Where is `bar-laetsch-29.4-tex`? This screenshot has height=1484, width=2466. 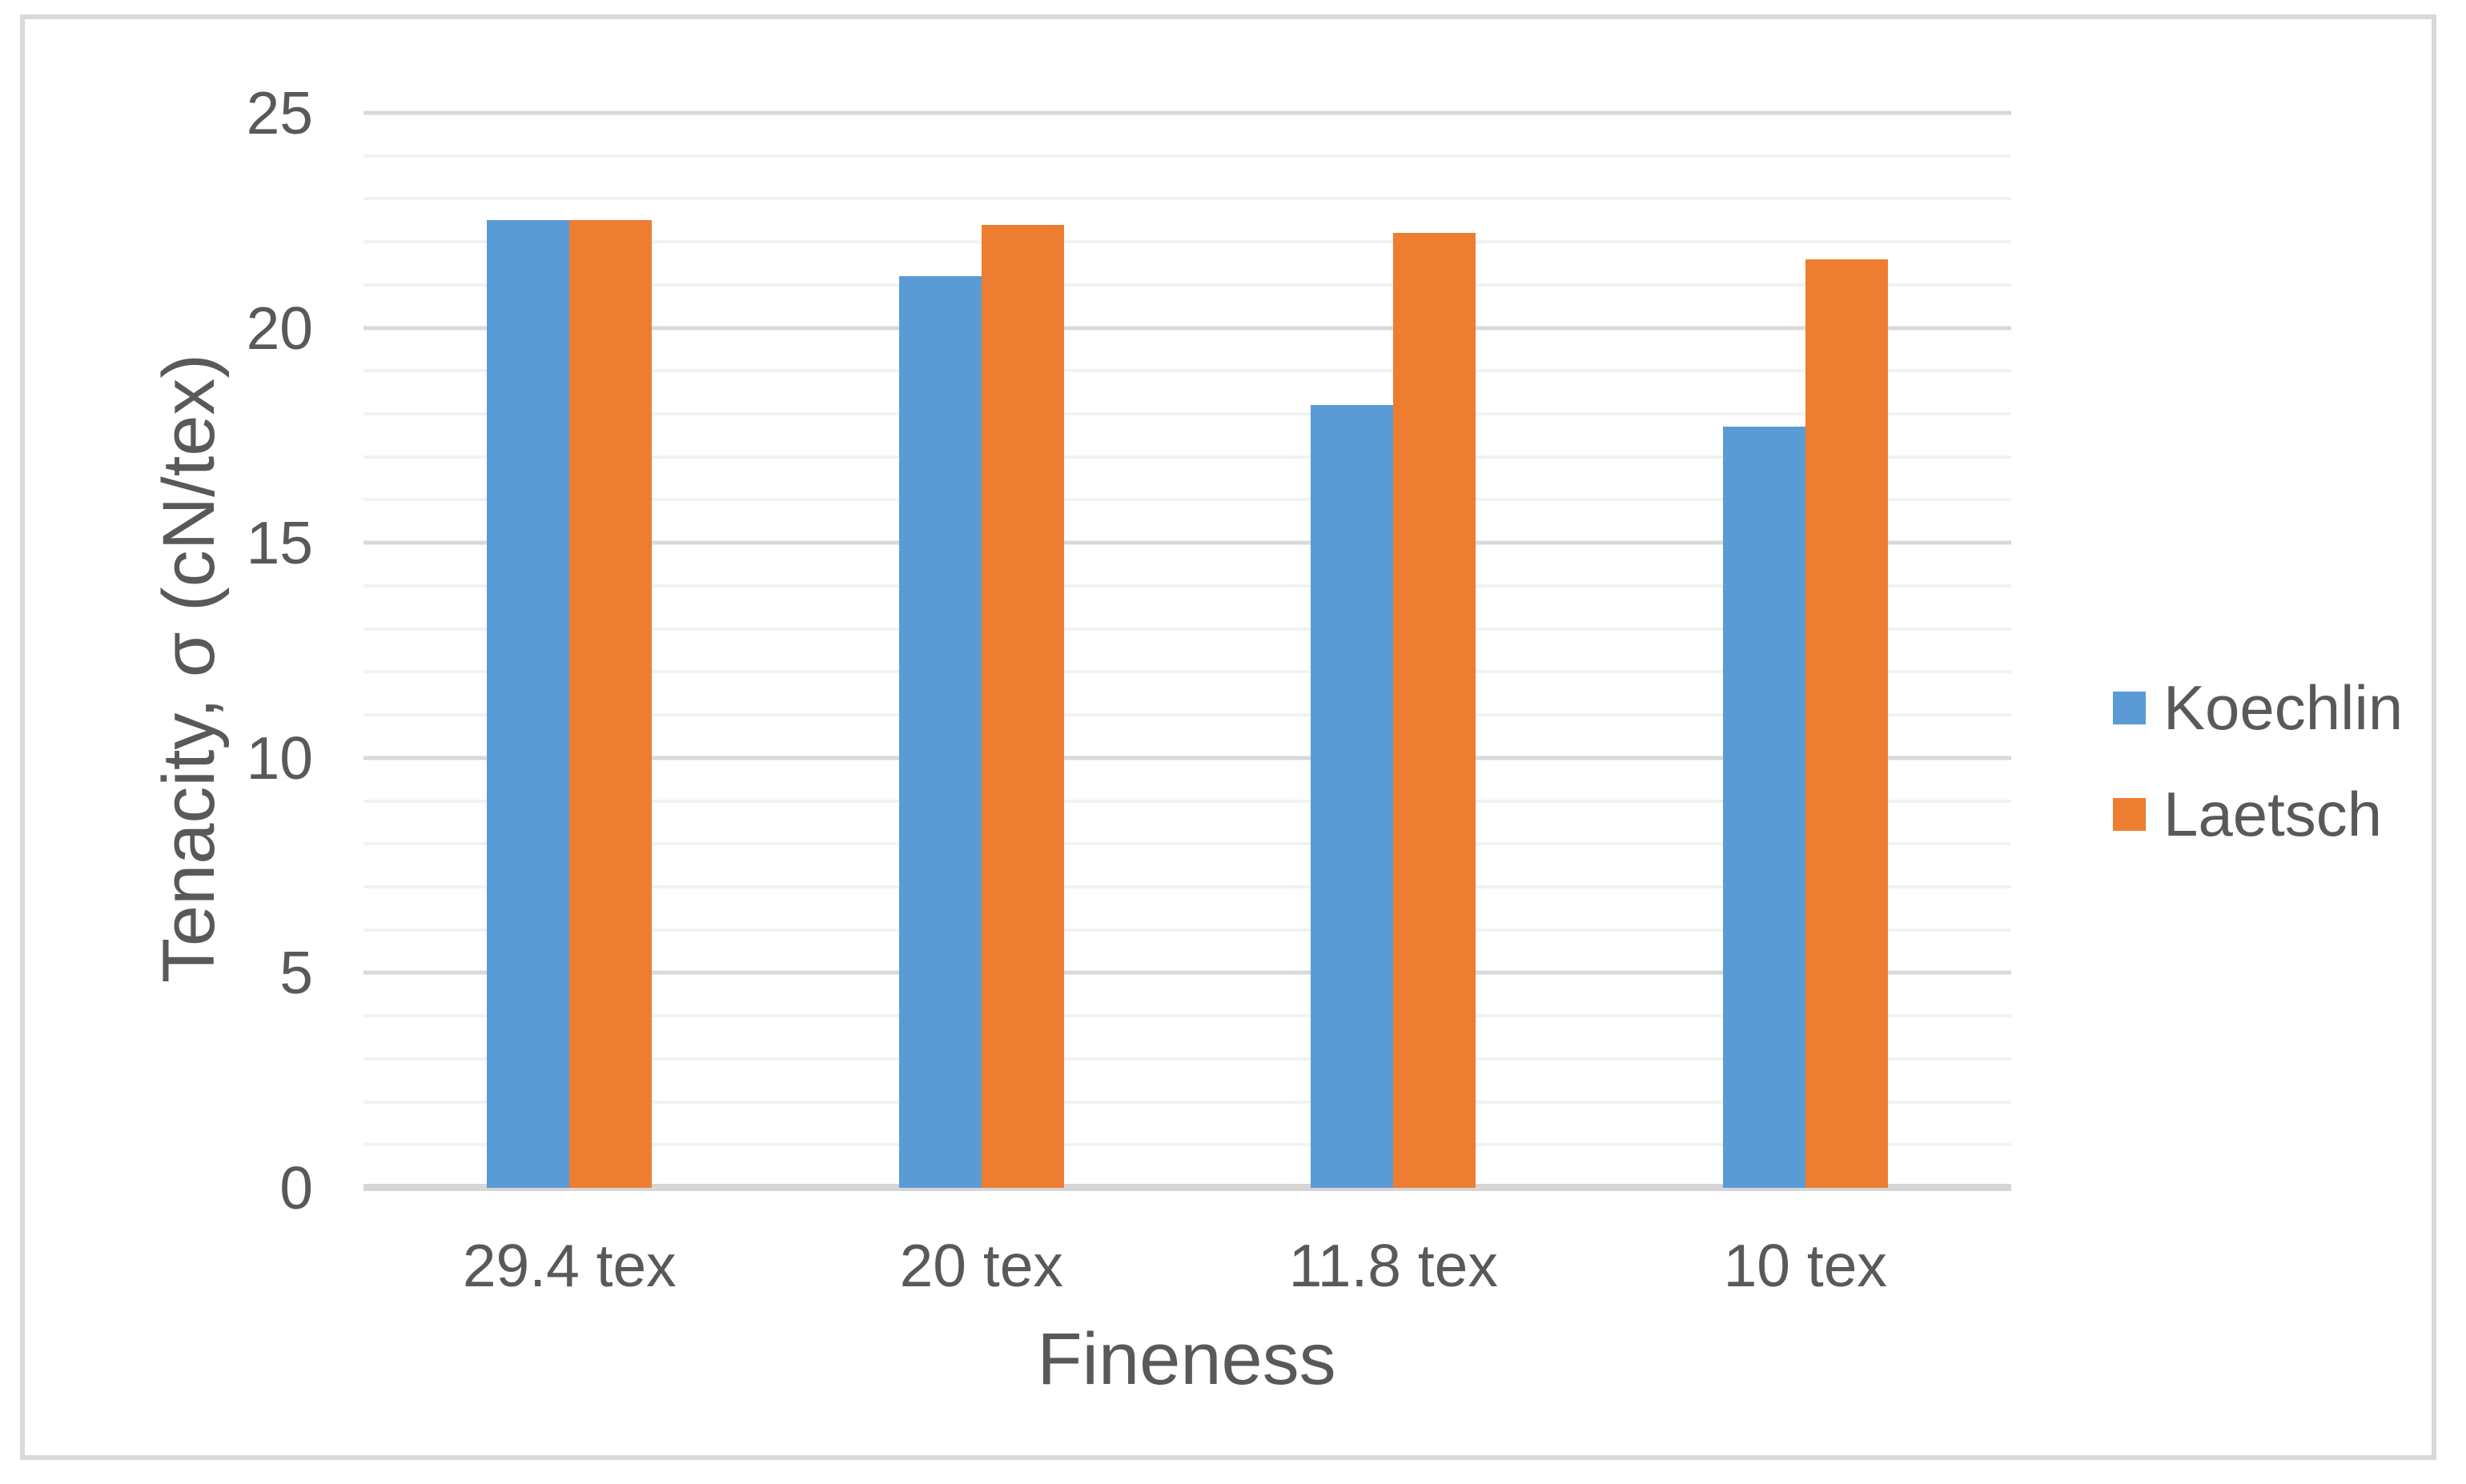 bar-laetsch-29.4-tex is located at coordinates (611, 704).